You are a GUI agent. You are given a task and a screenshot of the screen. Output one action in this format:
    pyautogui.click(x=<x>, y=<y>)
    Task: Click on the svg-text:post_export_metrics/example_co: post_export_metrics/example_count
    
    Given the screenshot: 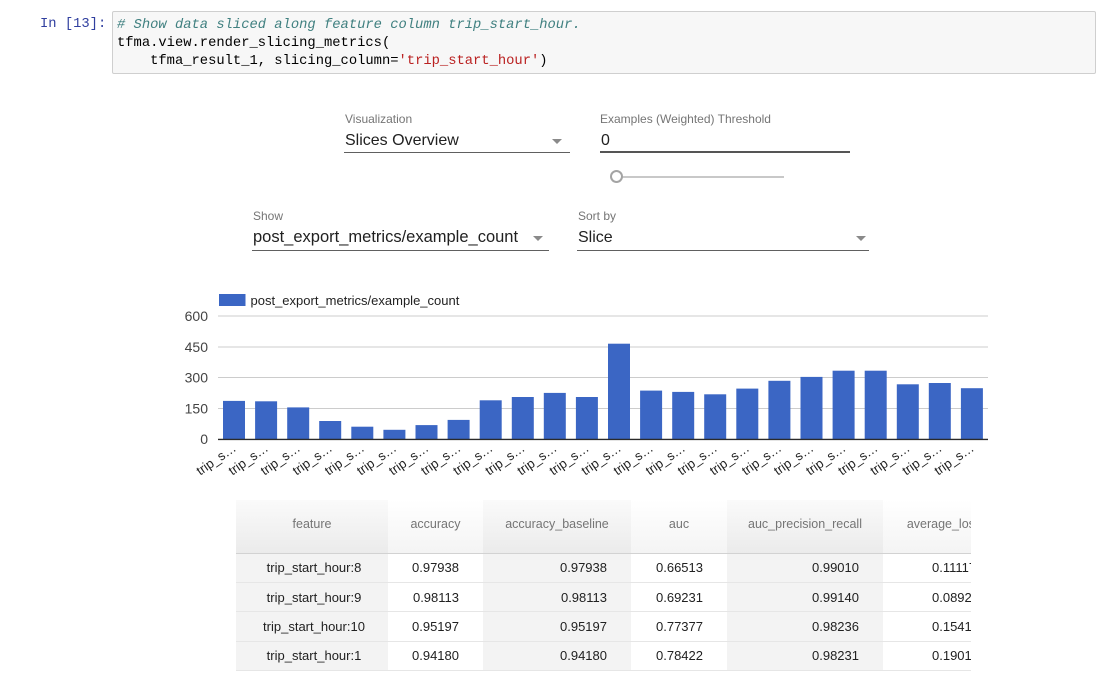 What is the action you would take?
    pyautogui.click(x=355, y=300)
    